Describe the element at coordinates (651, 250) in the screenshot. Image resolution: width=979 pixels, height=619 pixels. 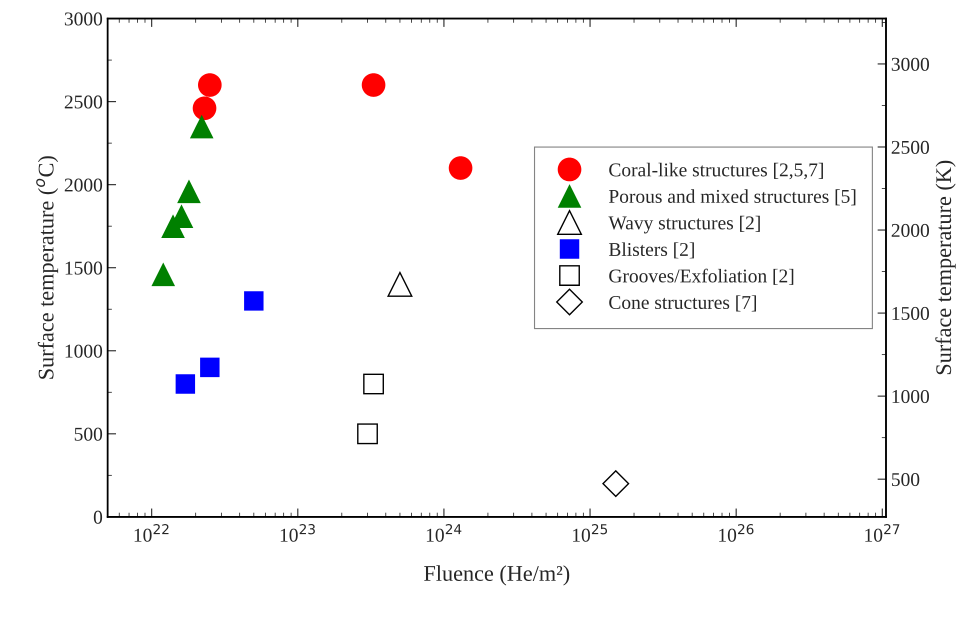
I see `legend-label: Blisters [2]` at that location.